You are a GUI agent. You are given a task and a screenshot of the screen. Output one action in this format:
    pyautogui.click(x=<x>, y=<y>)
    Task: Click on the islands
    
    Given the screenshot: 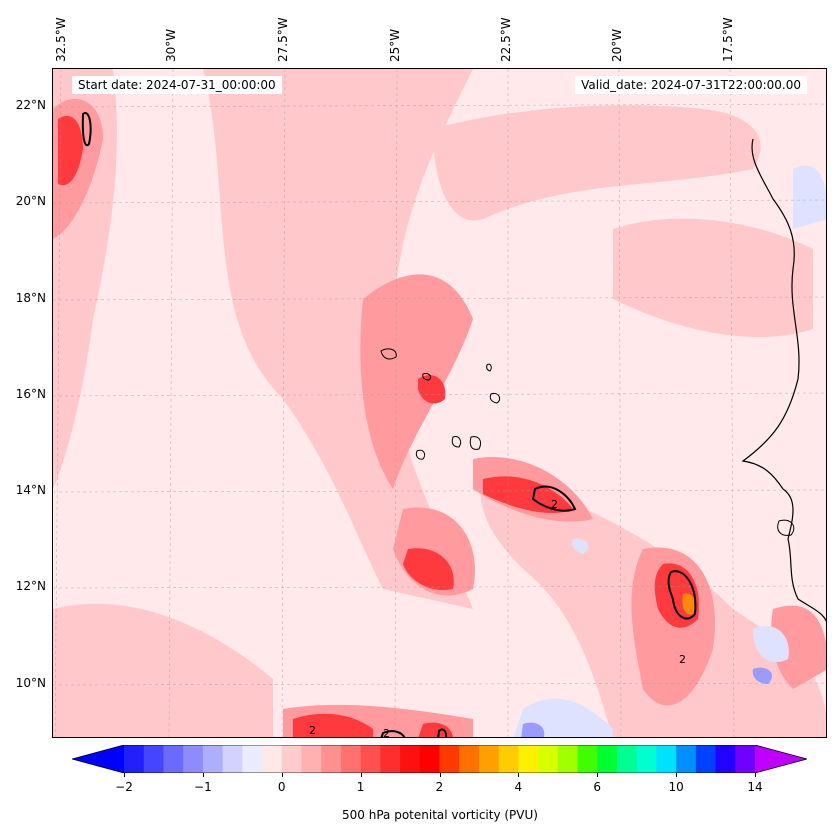 What is the action you would take?
    pyautogui.click(x=587, y=442)
    